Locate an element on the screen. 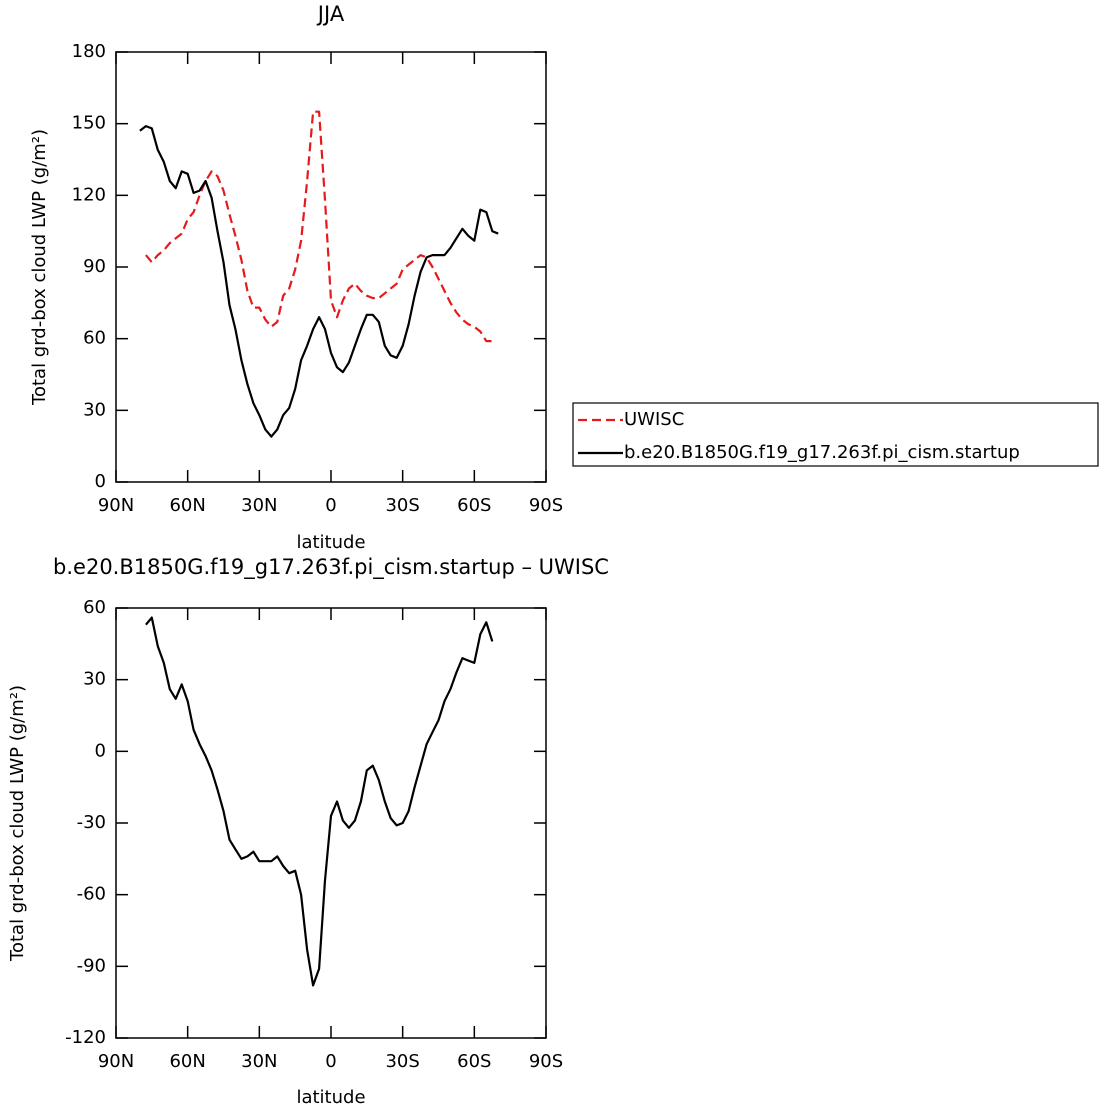 The height and width of the screenshot is (1112, 1103). y-tick-label: -90 is located at coordinates (91, 965).